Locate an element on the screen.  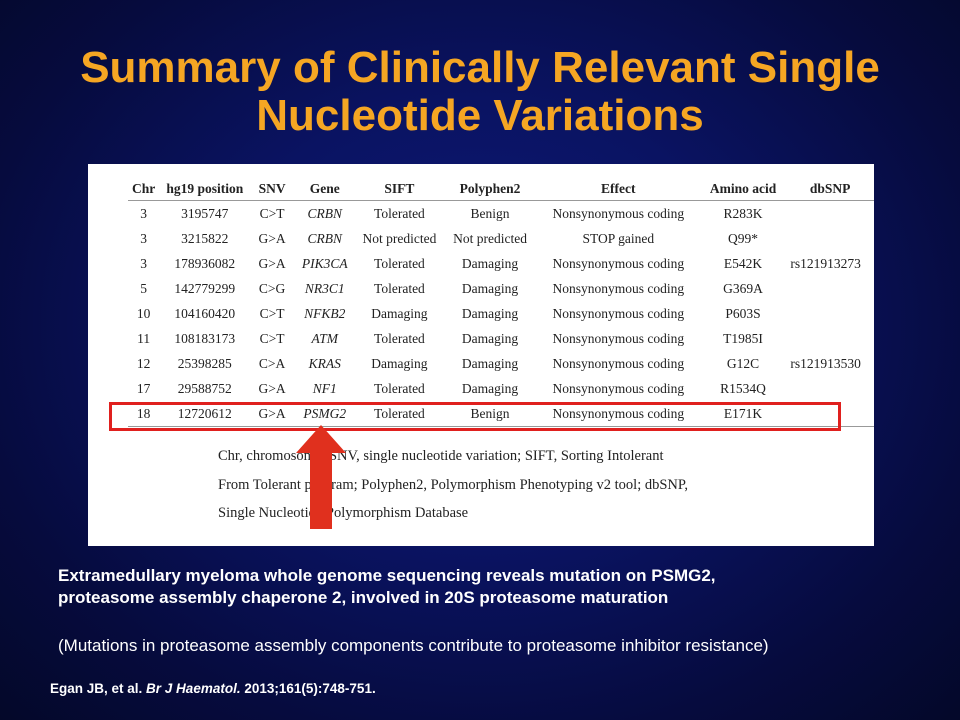
table-cell: E542K is located at coordinates (743, 263).